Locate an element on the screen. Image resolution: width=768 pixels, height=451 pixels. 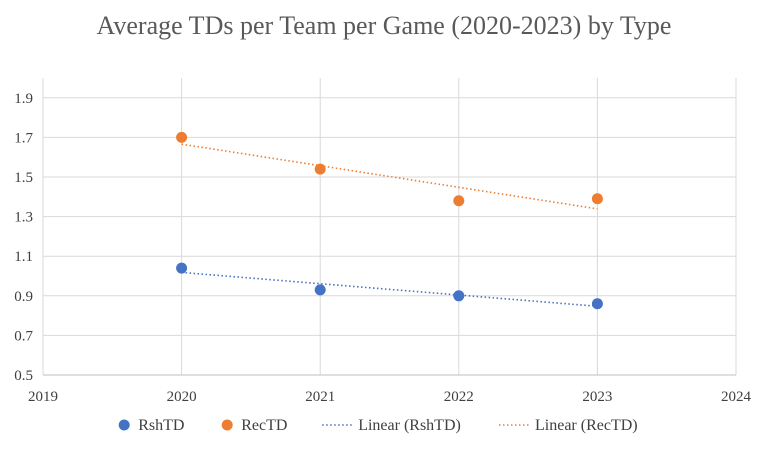
y-tick-label: 1.3 is located at coordinates (23, 218).